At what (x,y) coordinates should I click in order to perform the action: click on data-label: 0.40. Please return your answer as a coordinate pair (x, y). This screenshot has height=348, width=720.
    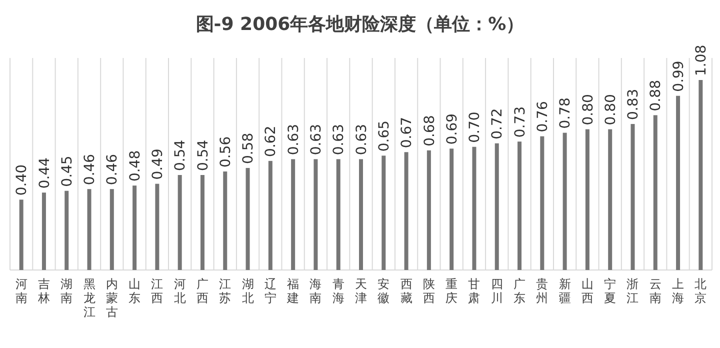
    Looking at the image, I should click on (22, 180).